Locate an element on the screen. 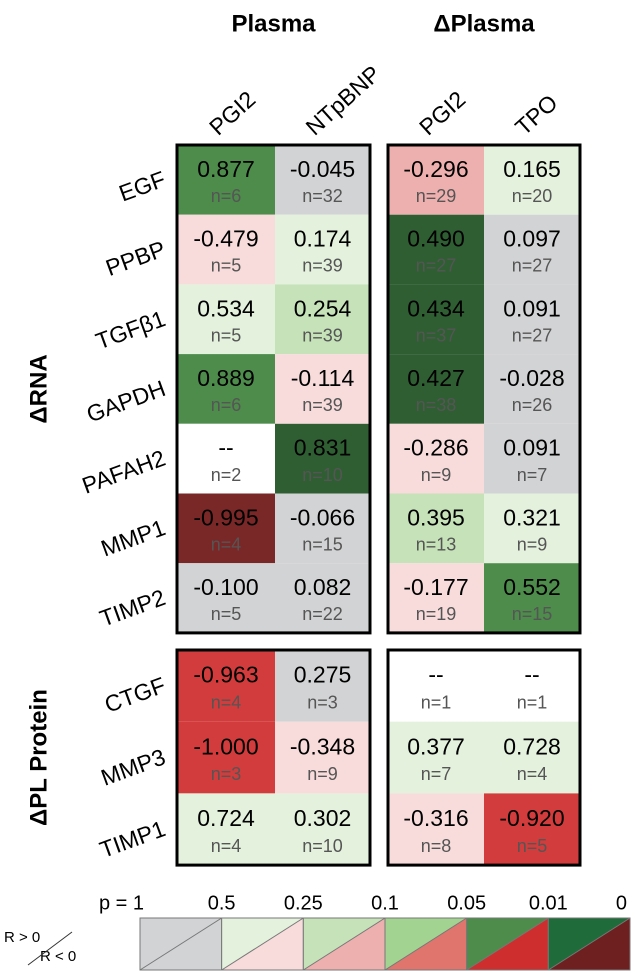  cell-value: 0.174 is located at coordinates (323, 239).